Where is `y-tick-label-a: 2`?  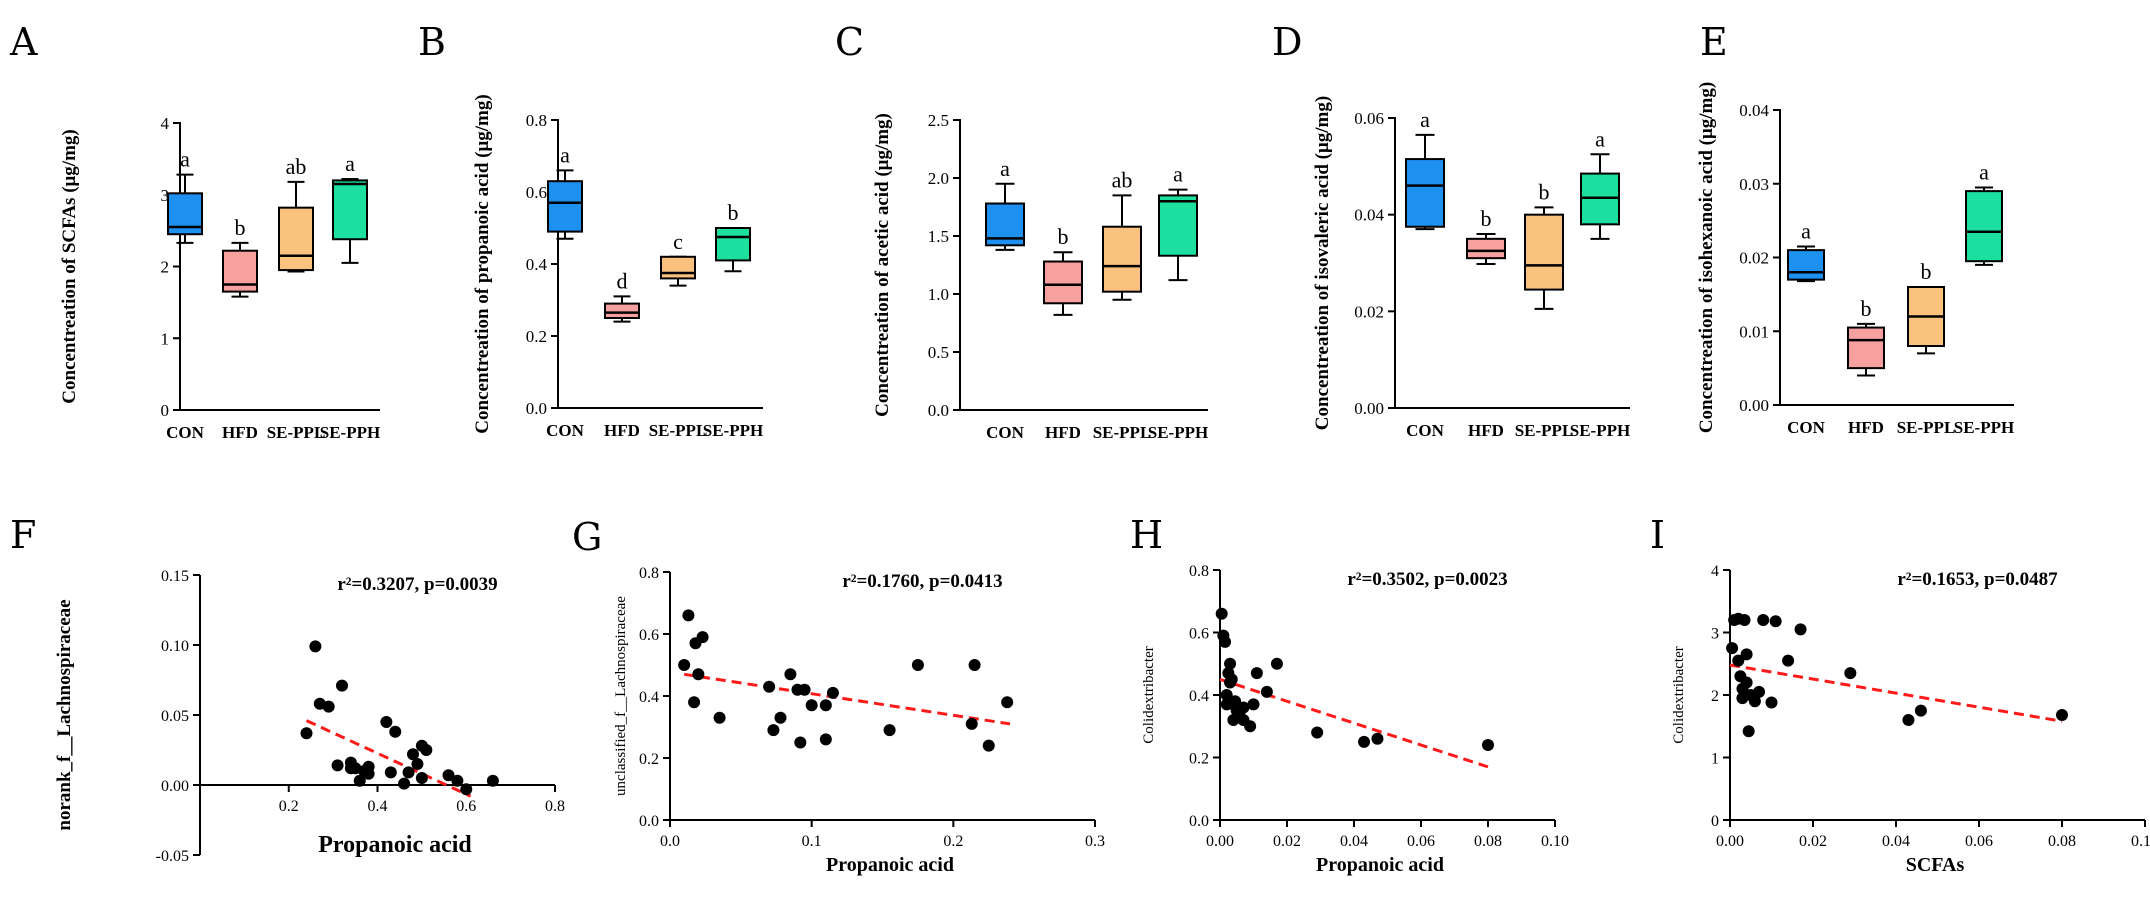 y-tick-label-a: 2 is located at coordinates (165, 267).